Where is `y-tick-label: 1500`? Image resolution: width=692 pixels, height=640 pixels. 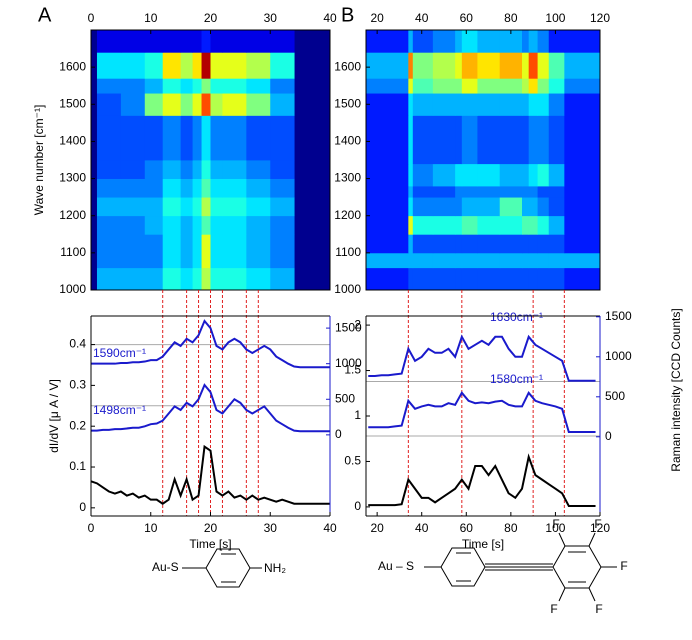 y-tick-label: 1500 is located at coordinates (347, 103).